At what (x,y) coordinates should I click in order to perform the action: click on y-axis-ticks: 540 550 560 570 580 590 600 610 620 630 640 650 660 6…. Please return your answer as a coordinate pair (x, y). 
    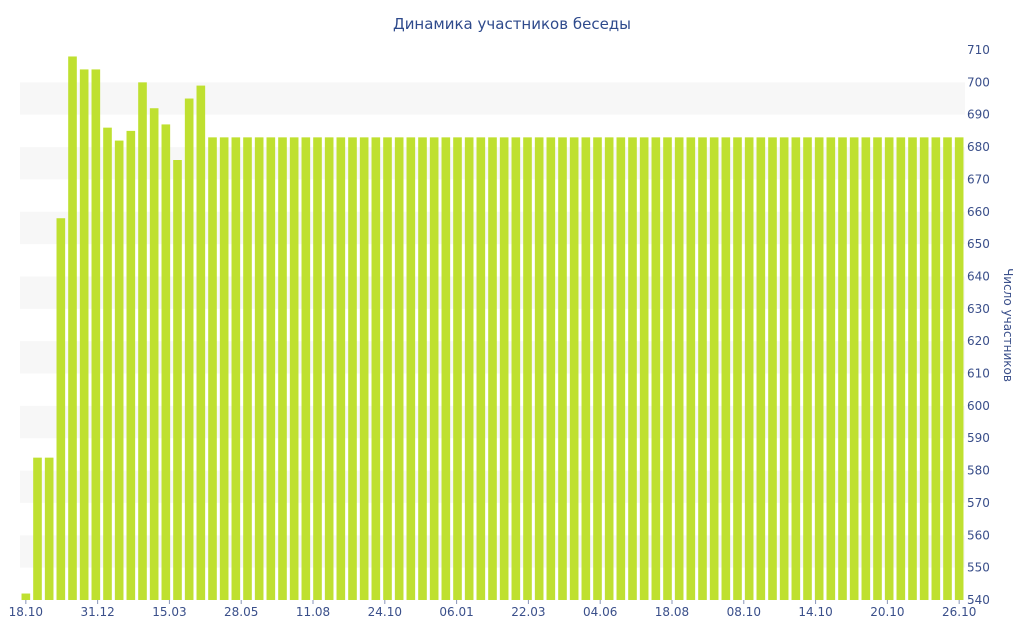
    Looking at the image, I should click on (978, 325).